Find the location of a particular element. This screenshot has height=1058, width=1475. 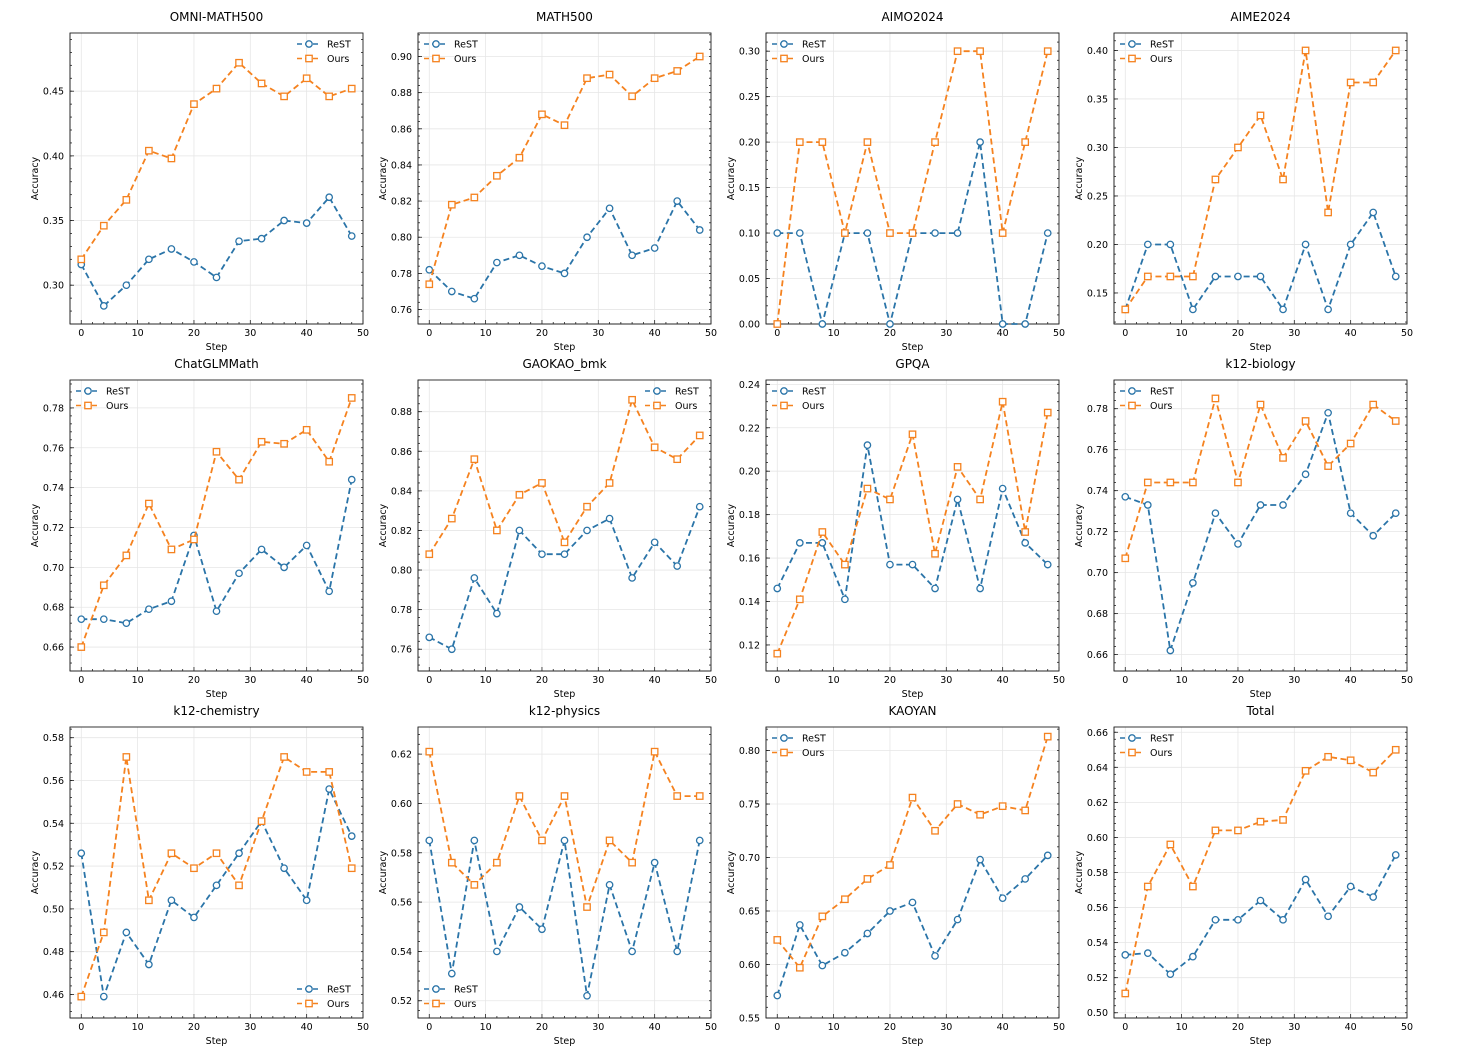

x-tick-label: 0 is located at coordinates (777, 333).